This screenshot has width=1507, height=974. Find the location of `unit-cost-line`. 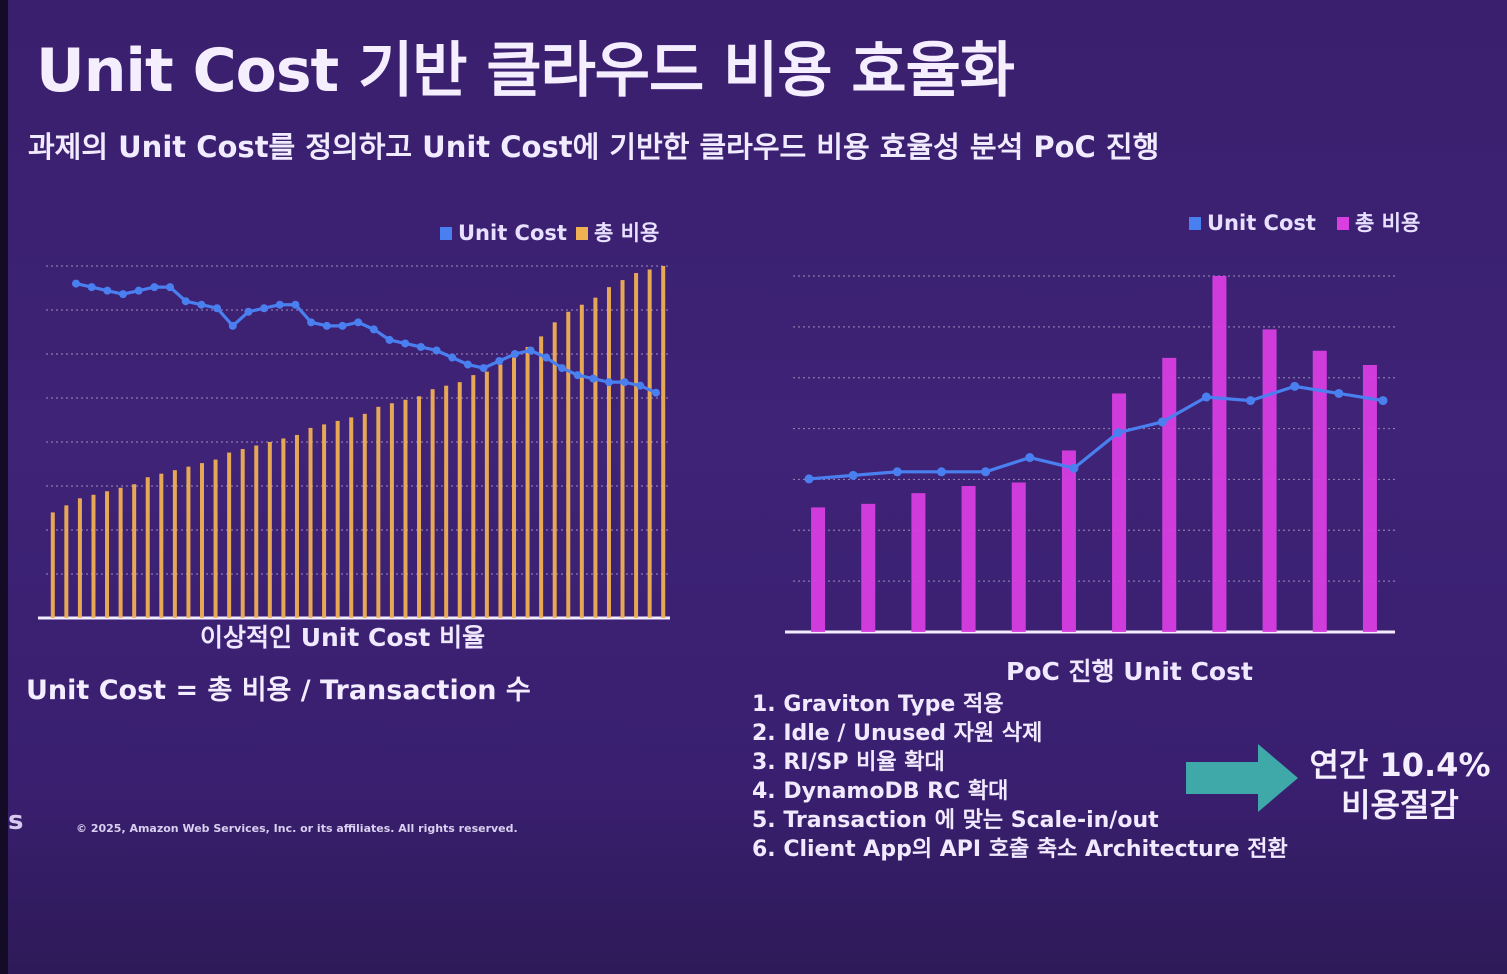

unit-cost-line is located at coordinates (1096, 432).